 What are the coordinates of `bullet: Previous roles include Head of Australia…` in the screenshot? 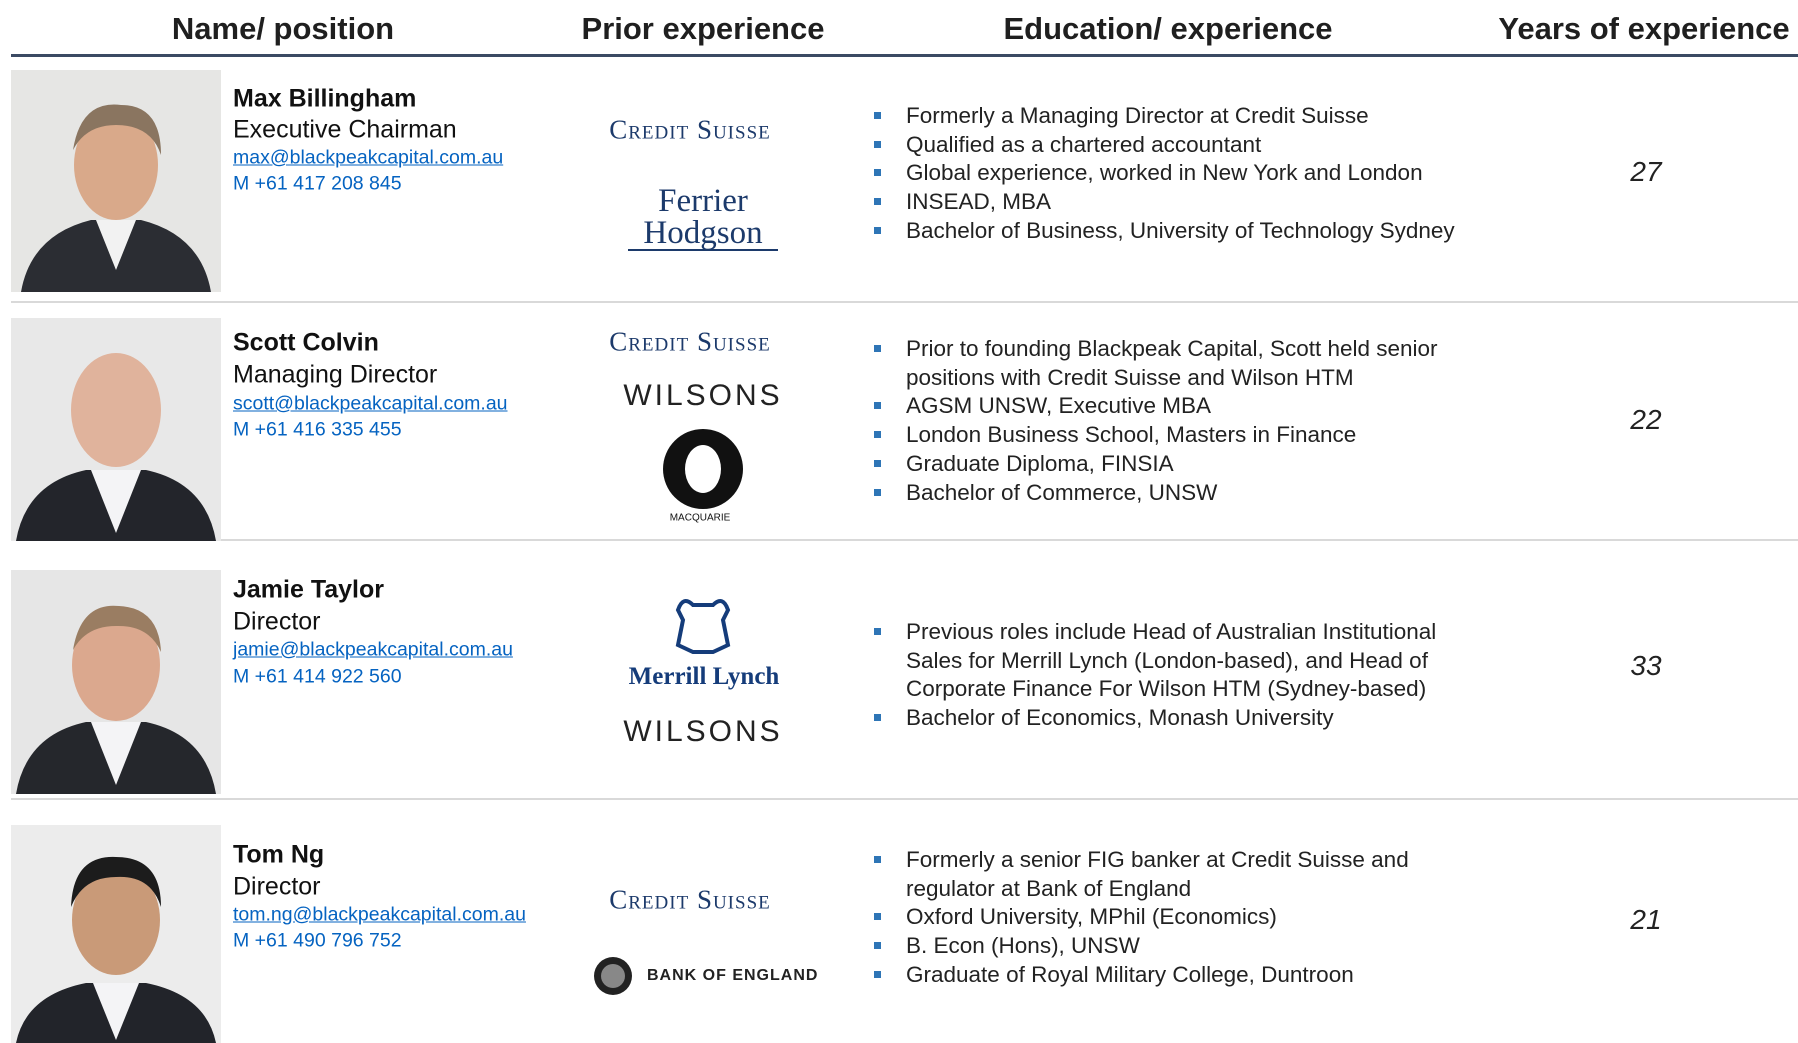 It's located at (1174, 661).